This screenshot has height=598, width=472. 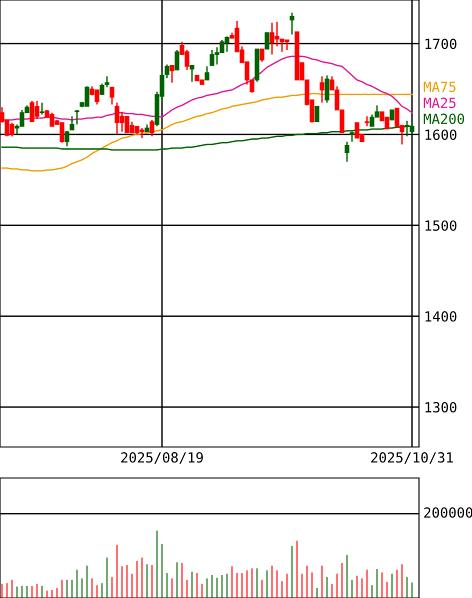 I want to click on y-tick-label: 1500, so click(x=441, y=225).